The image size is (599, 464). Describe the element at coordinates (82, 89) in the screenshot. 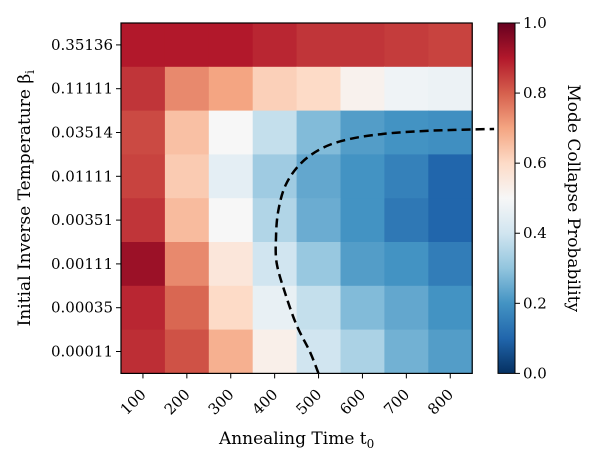

I see `y-tick-label: 0.11111` at that location.